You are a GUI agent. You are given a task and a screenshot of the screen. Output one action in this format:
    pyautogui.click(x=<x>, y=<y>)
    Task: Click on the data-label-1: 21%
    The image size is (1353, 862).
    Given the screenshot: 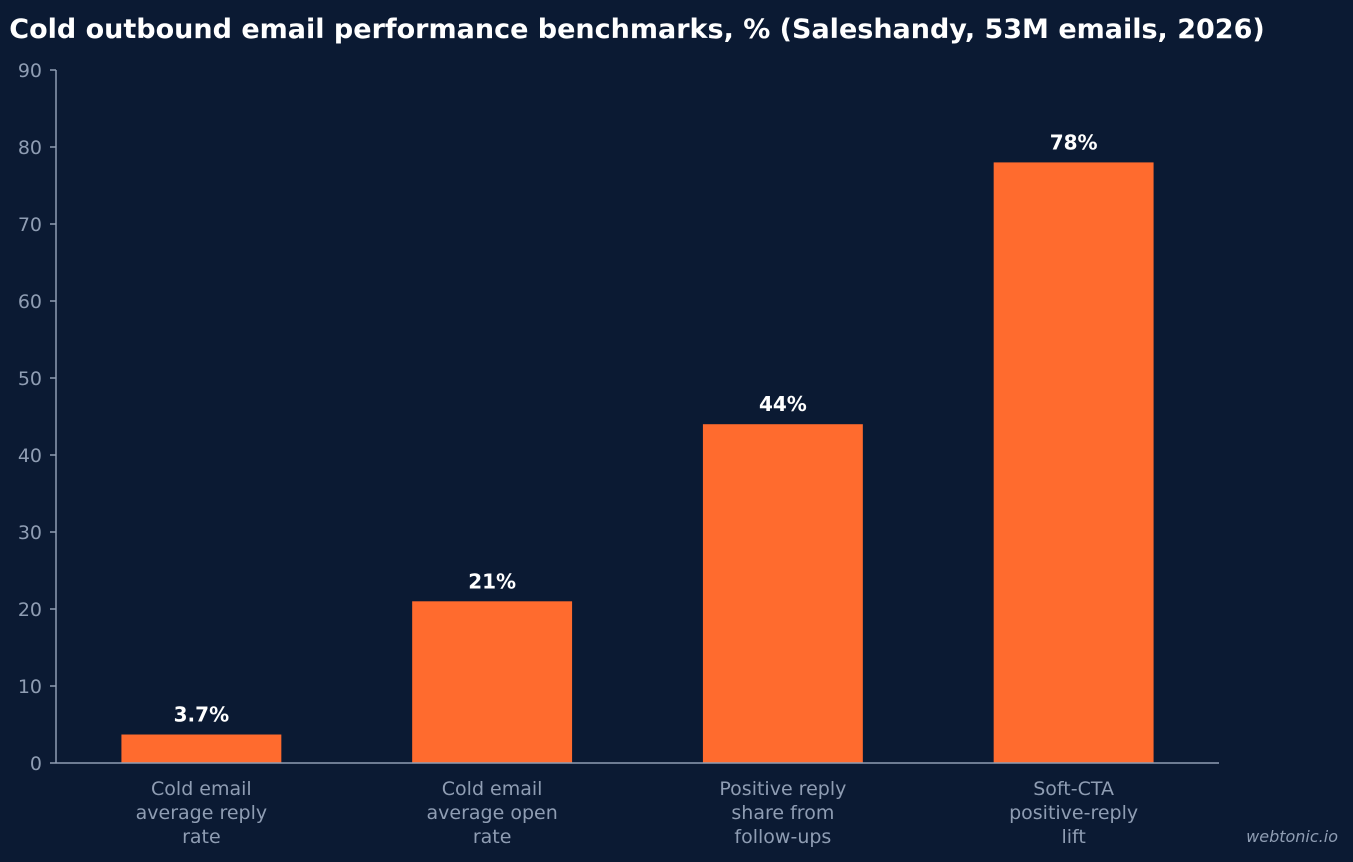 What is the action you would take?
    pyautogui.click(x=492, y=581)
    